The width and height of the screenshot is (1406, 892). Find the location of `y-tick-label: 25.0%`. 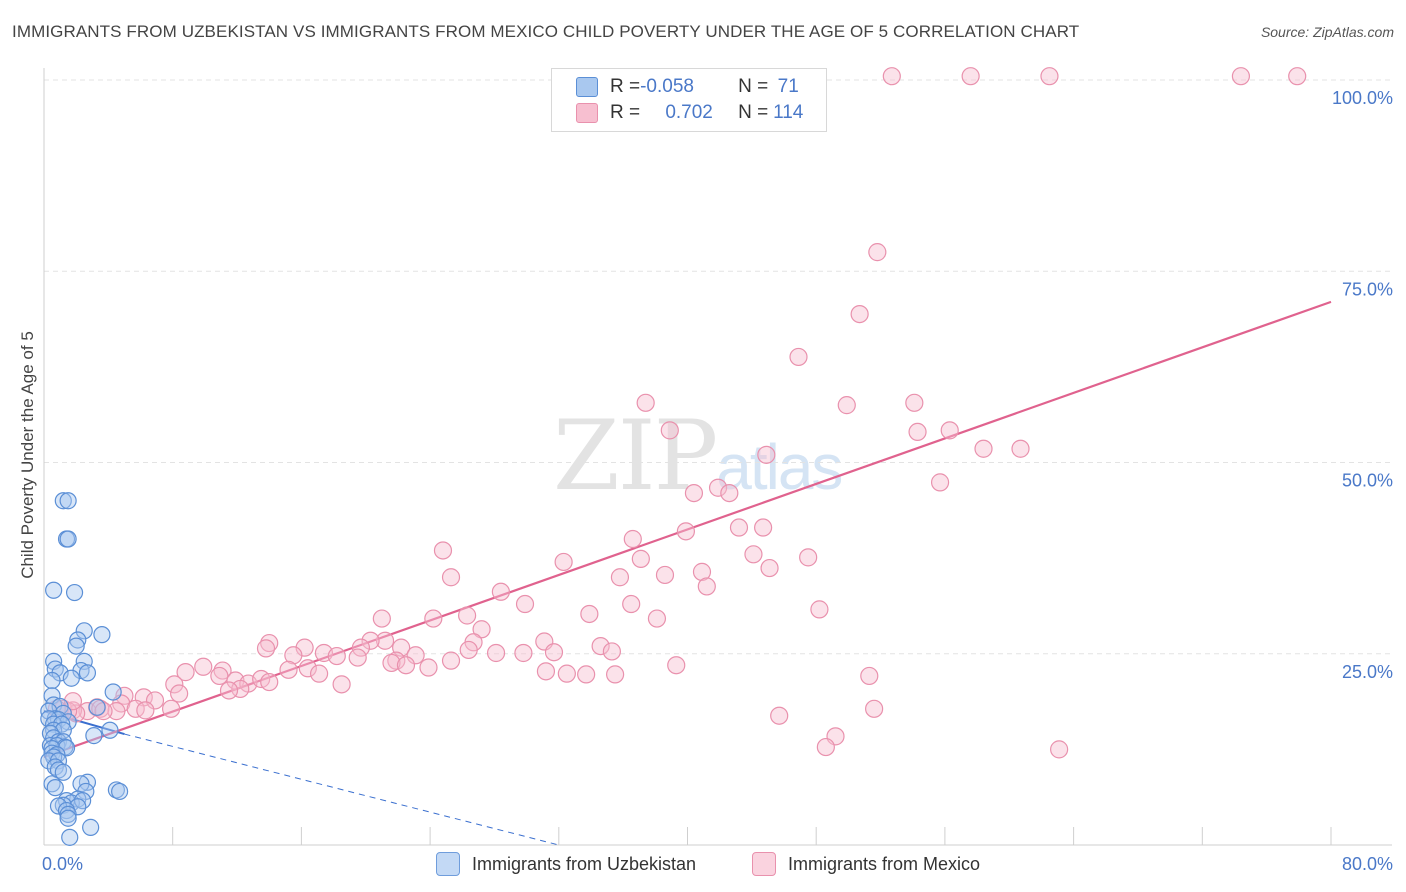

y-tick-label: 25.0% is located at coordinates (1367, 672).